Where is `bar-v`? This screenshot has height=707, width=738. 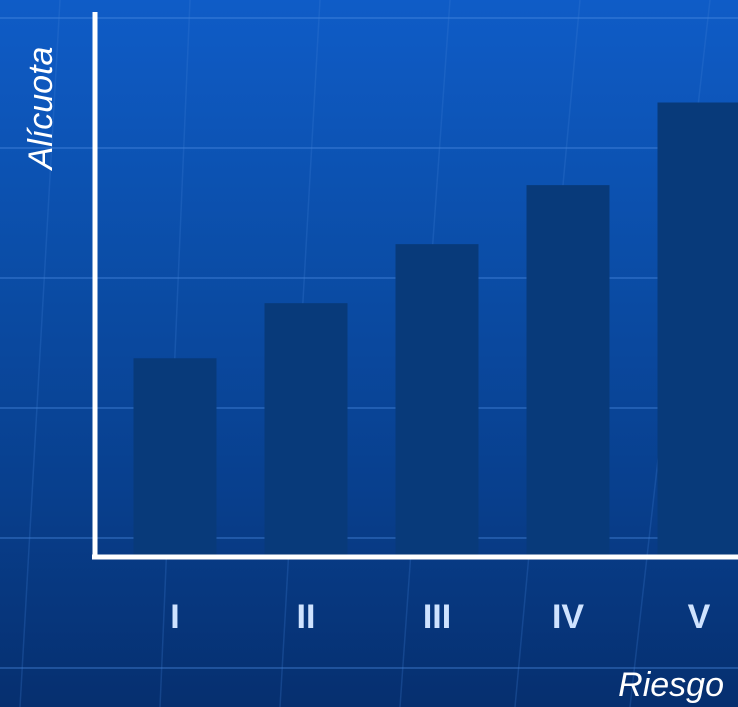 bar-v is located at coordinates (697, 328).